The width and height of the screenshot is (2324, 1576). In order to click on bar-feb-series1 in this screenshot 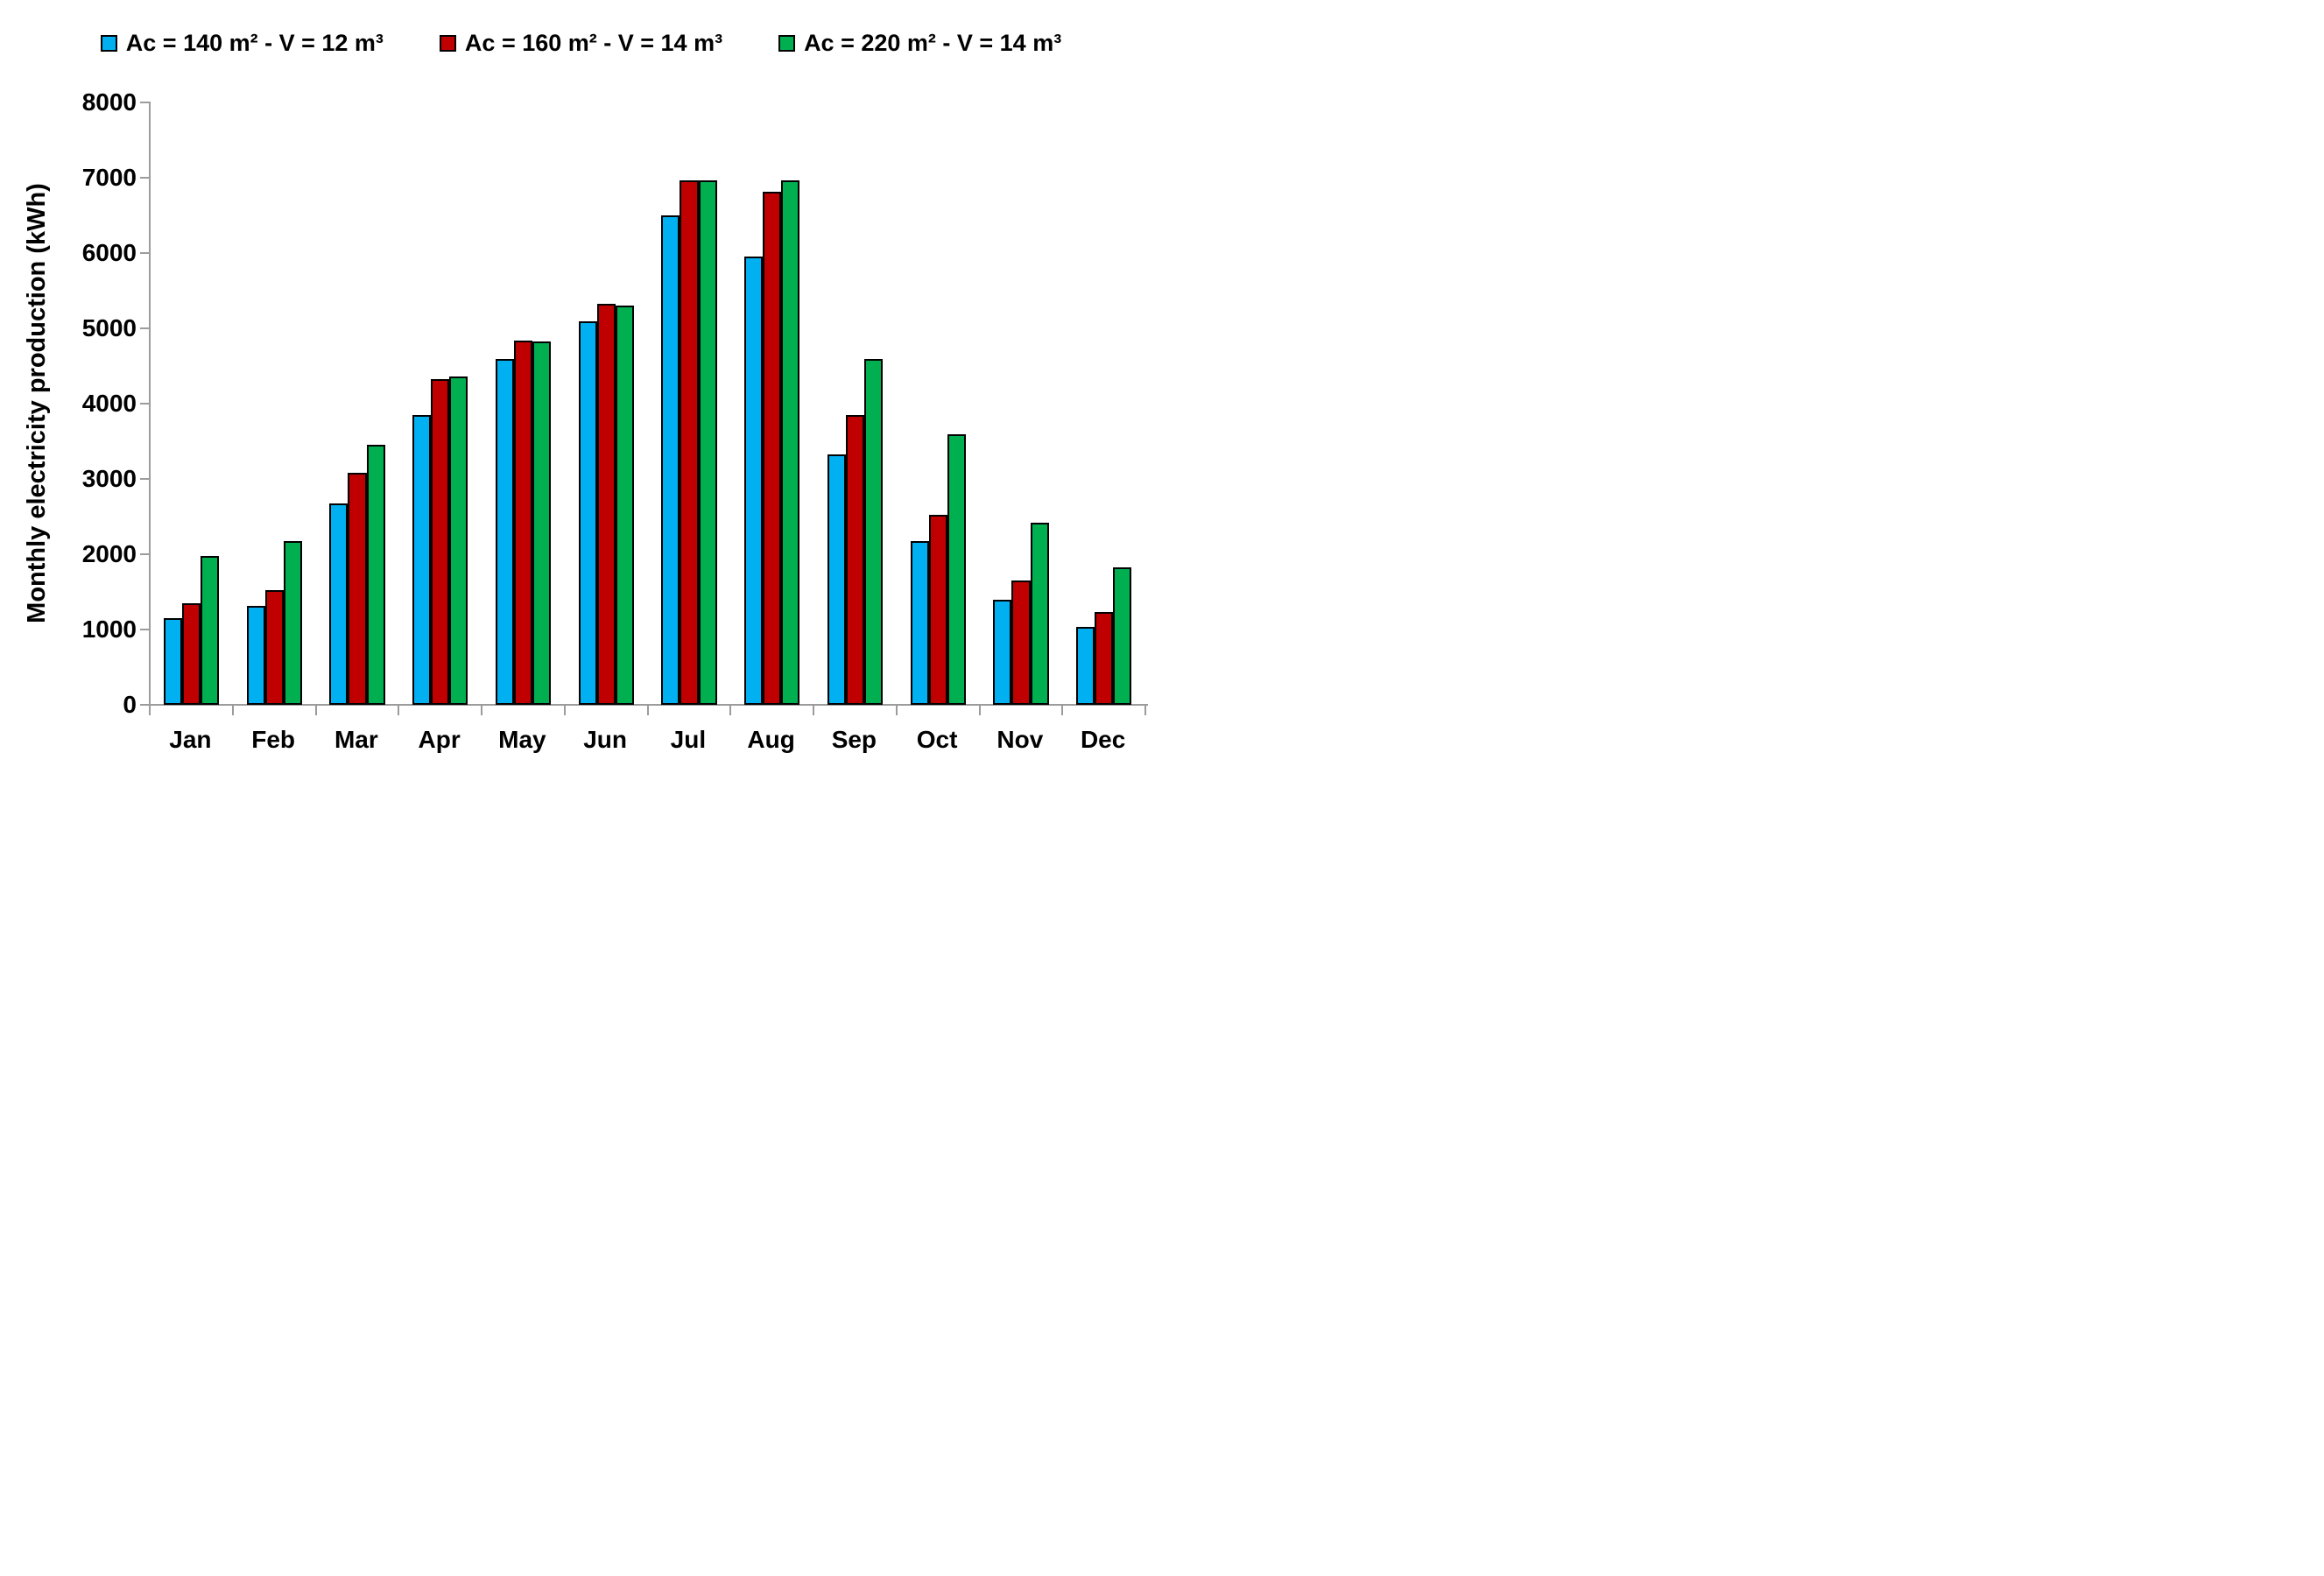, I will do `click(255, 655)`.